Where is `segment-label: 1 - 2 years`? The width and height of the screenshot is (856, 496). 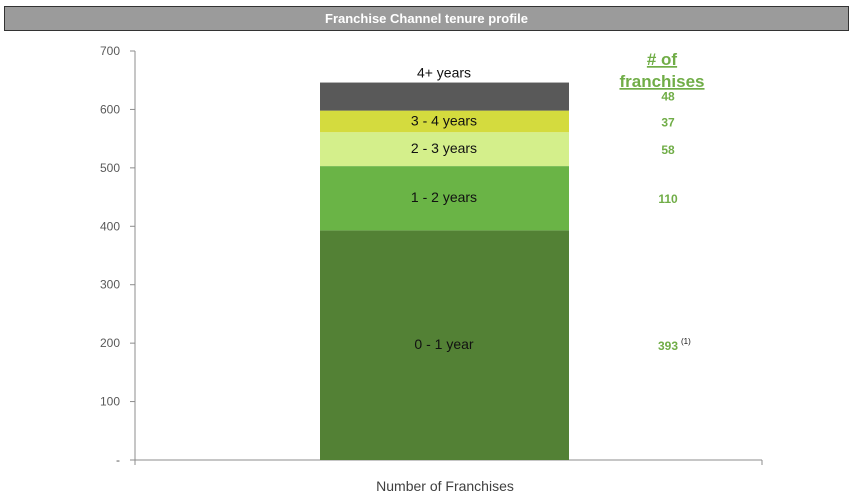
segment-label: 1 - 2 years is located at coordinates (444, 197).